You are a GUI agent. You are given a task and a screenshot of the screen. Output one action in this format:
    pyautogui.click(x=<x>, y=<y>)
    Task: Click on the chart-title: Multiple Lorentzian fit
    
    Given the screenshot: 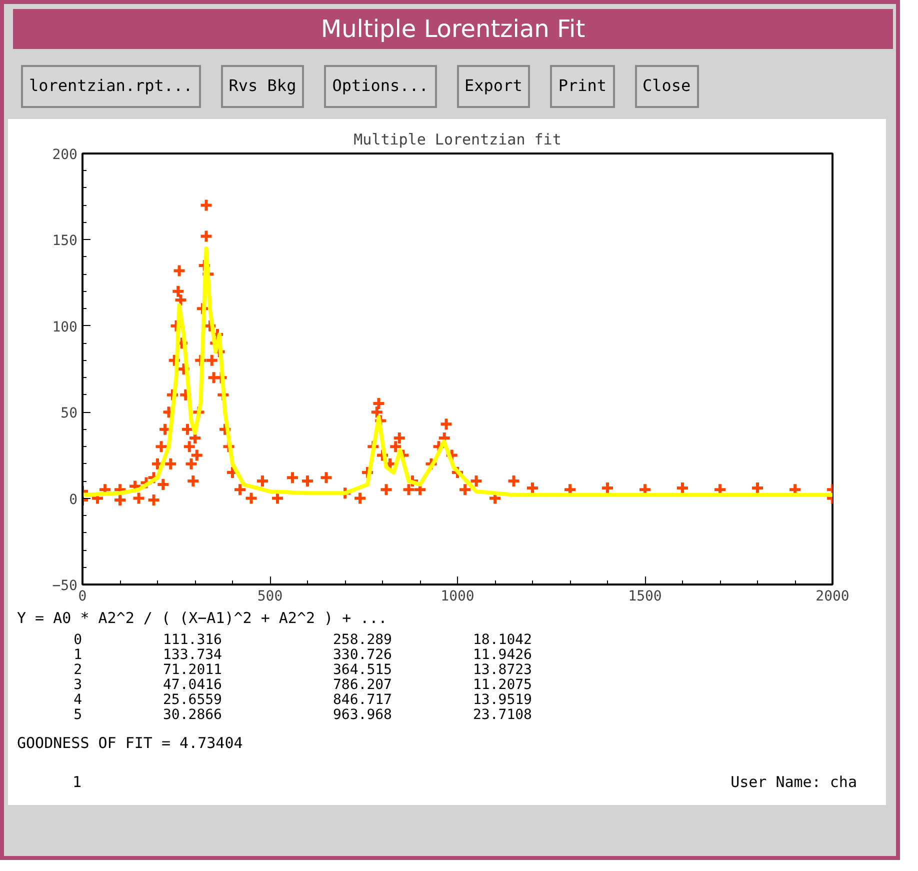 What is the action you would take?
    pyautogui.click(x=458, y=139)
    